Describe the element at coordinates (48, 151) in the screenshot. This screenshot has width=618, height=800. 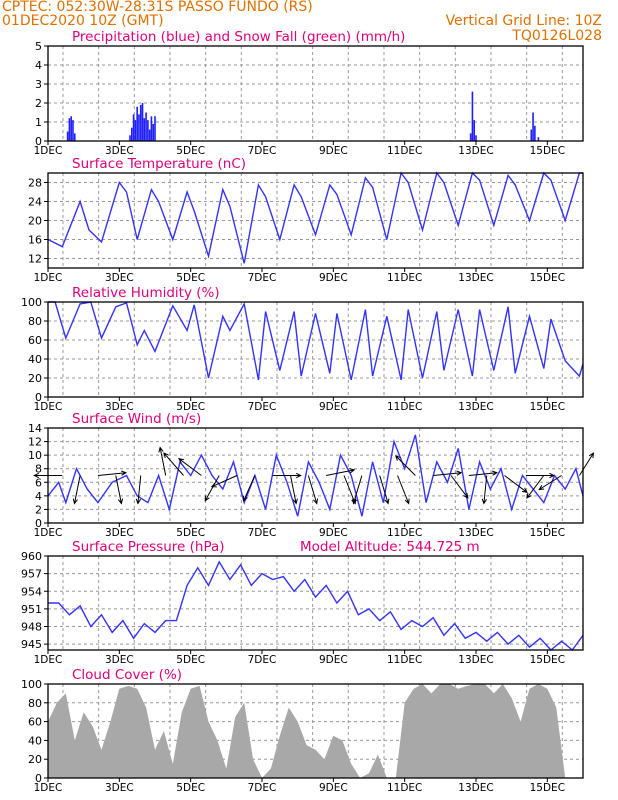
I see `precip-xtick-label: 1DEC` at that location.